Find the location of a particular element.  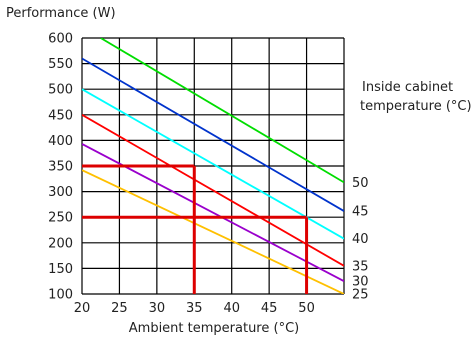

x-tick-label-30: 30 is located at coordinates (157, 308).